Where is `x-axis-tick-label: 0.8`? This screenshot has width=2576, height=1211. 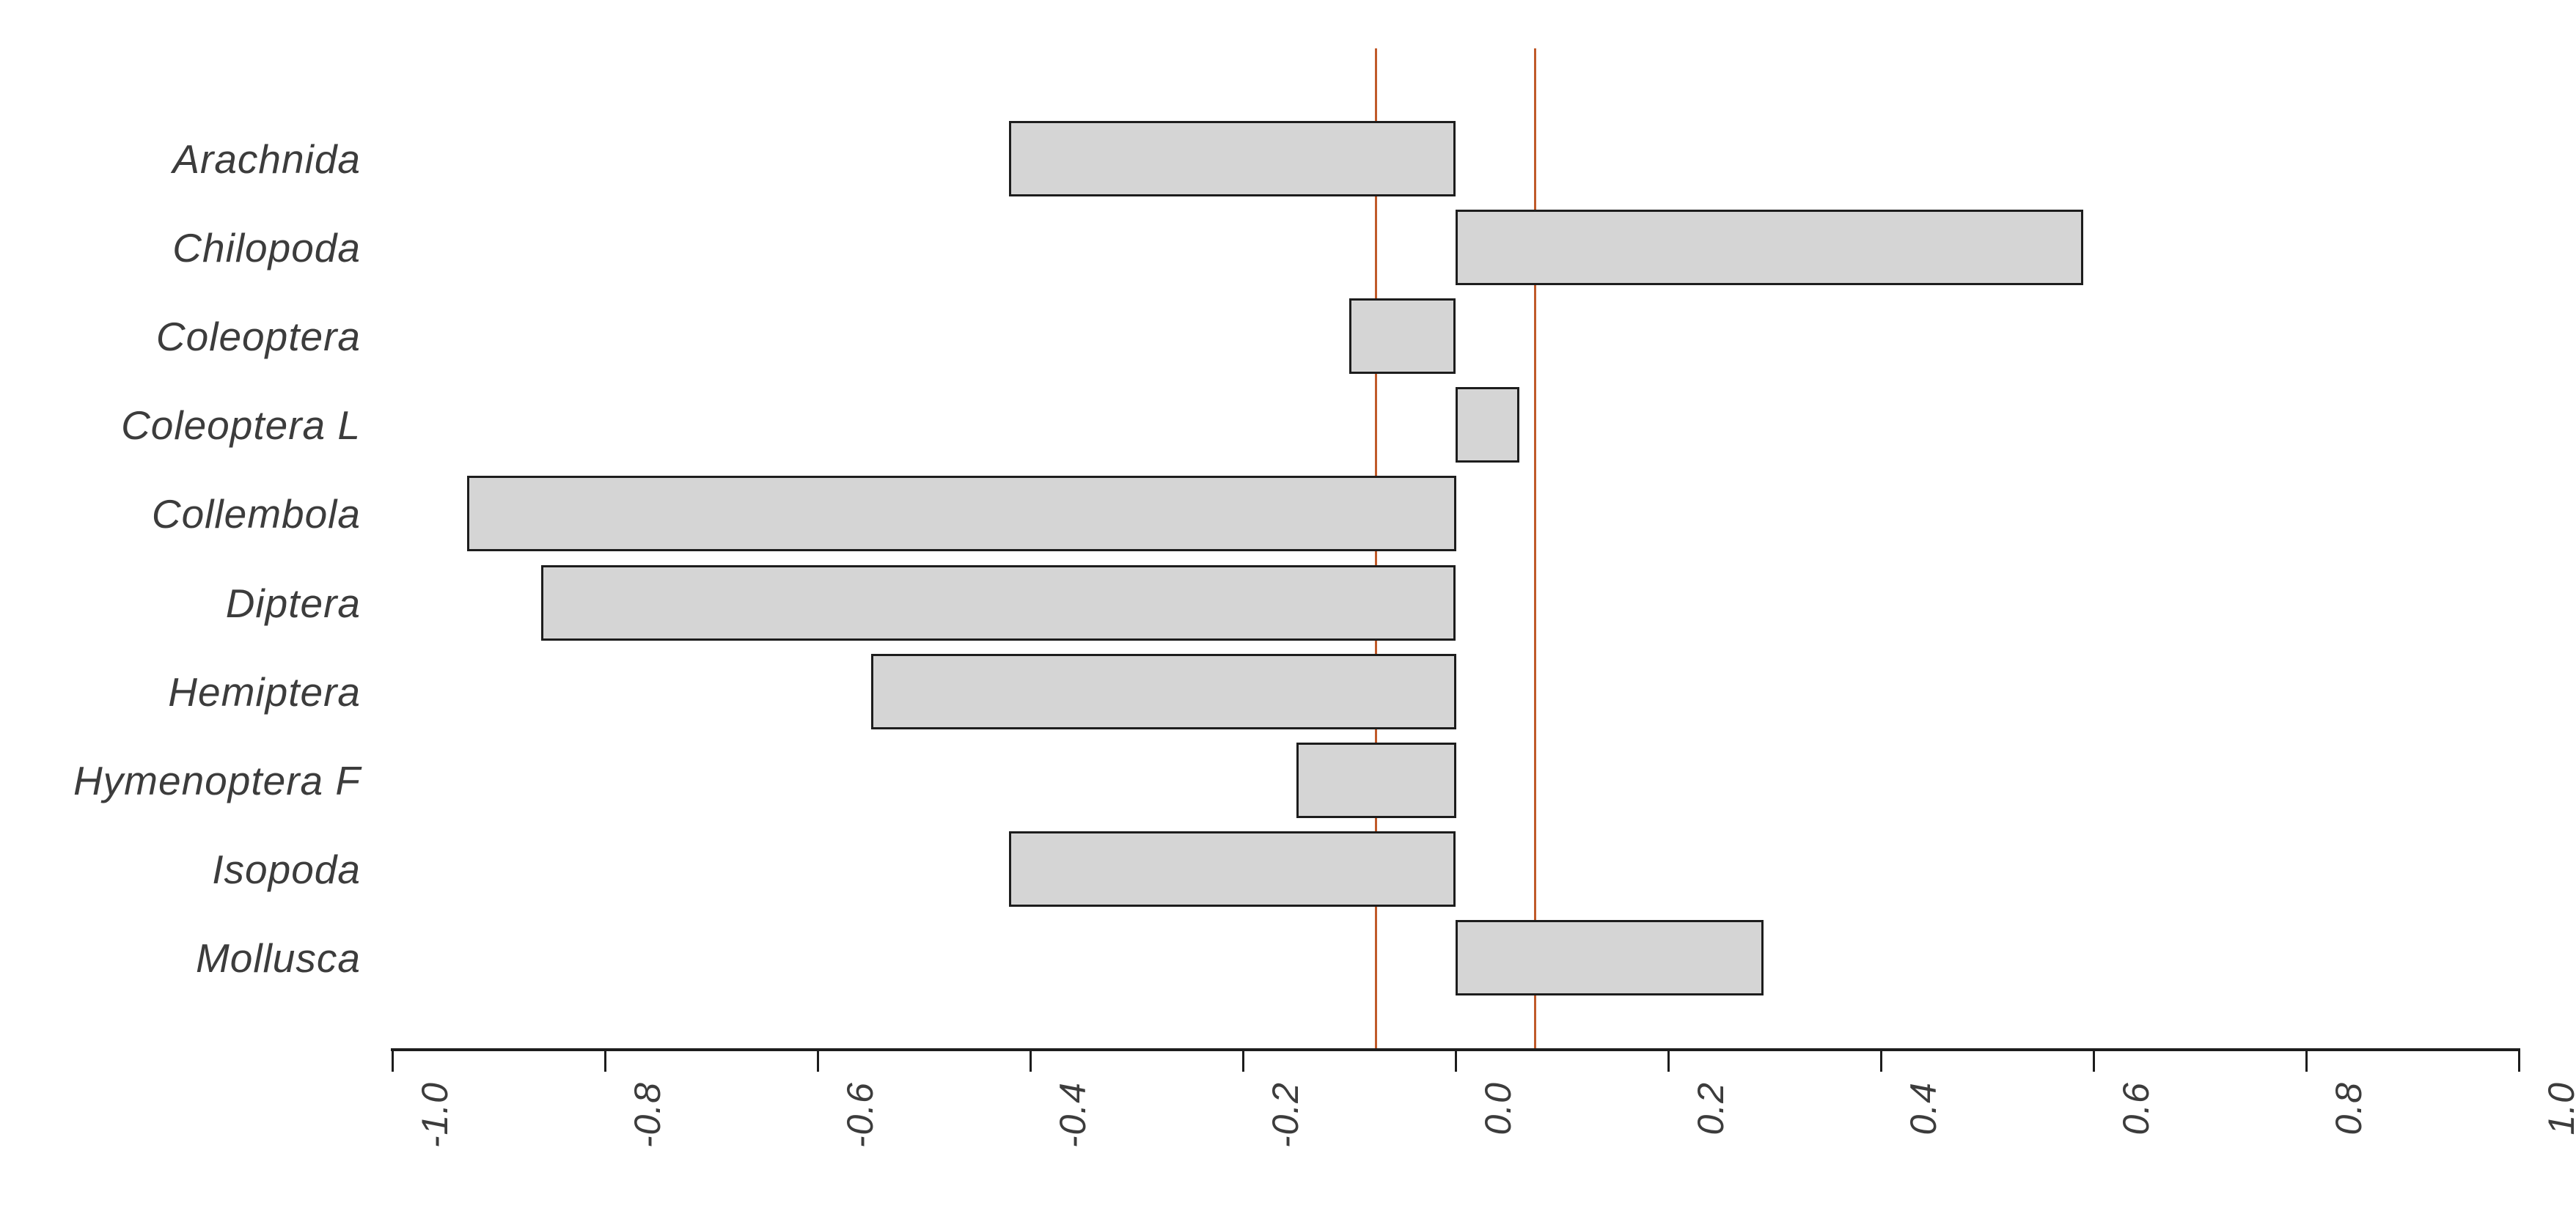 x-axis-tick-label: 0.8 is located at coordinates (2349, 1108).